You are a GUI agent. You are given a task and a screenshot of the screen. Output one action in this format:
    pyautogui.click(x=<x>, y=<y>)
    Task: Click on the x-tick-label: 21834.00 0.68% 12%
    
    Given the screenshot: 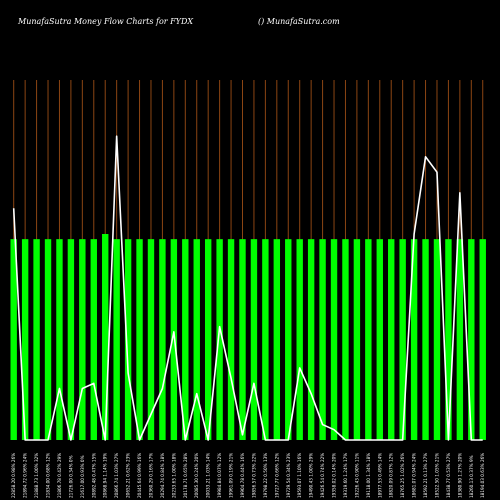 What is the action you would take?
    pyautogui.click(x=48, y=475)
    